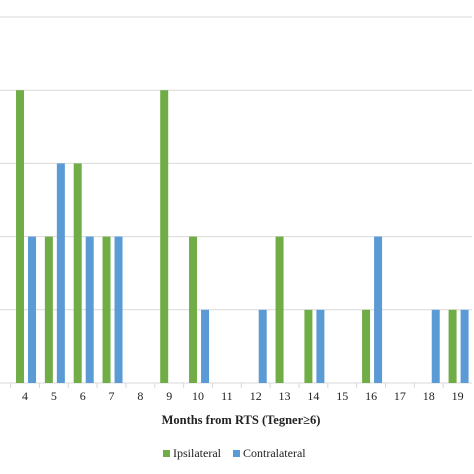  I want to click on x-axis-title: Months from RTS (Tegner≥6), so click(241, 420).